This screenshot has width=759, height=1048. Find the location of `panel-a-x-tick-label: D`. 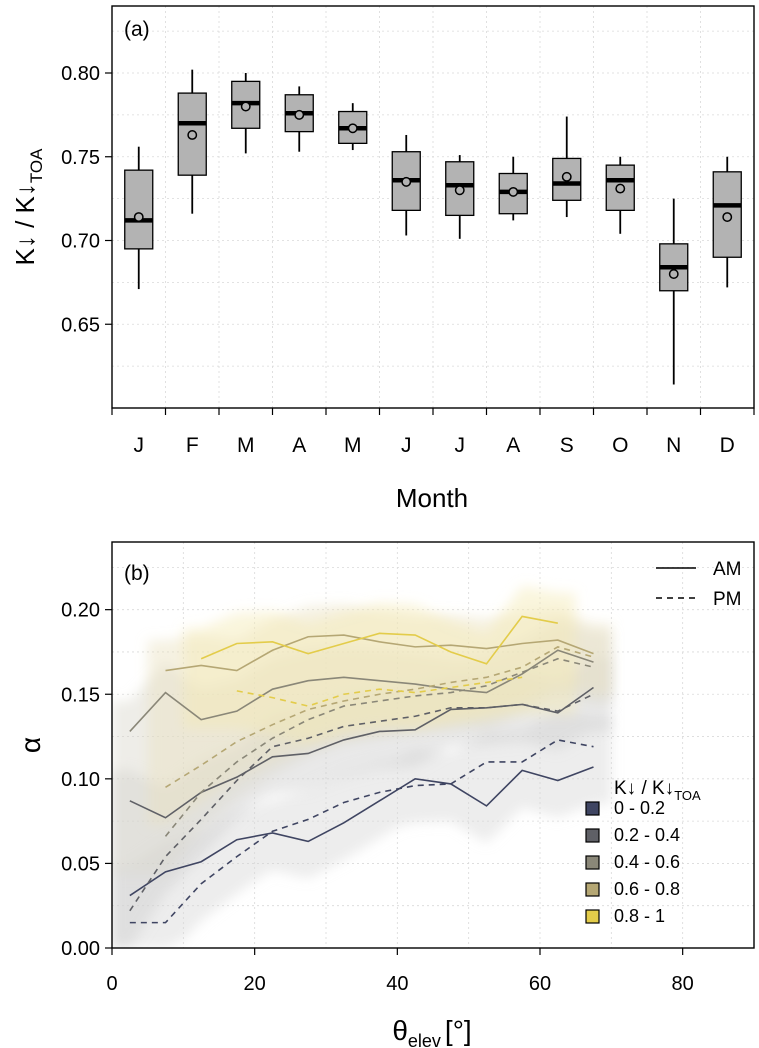

panel-a-x-tick-label: D is located at coordinates (727, 445).